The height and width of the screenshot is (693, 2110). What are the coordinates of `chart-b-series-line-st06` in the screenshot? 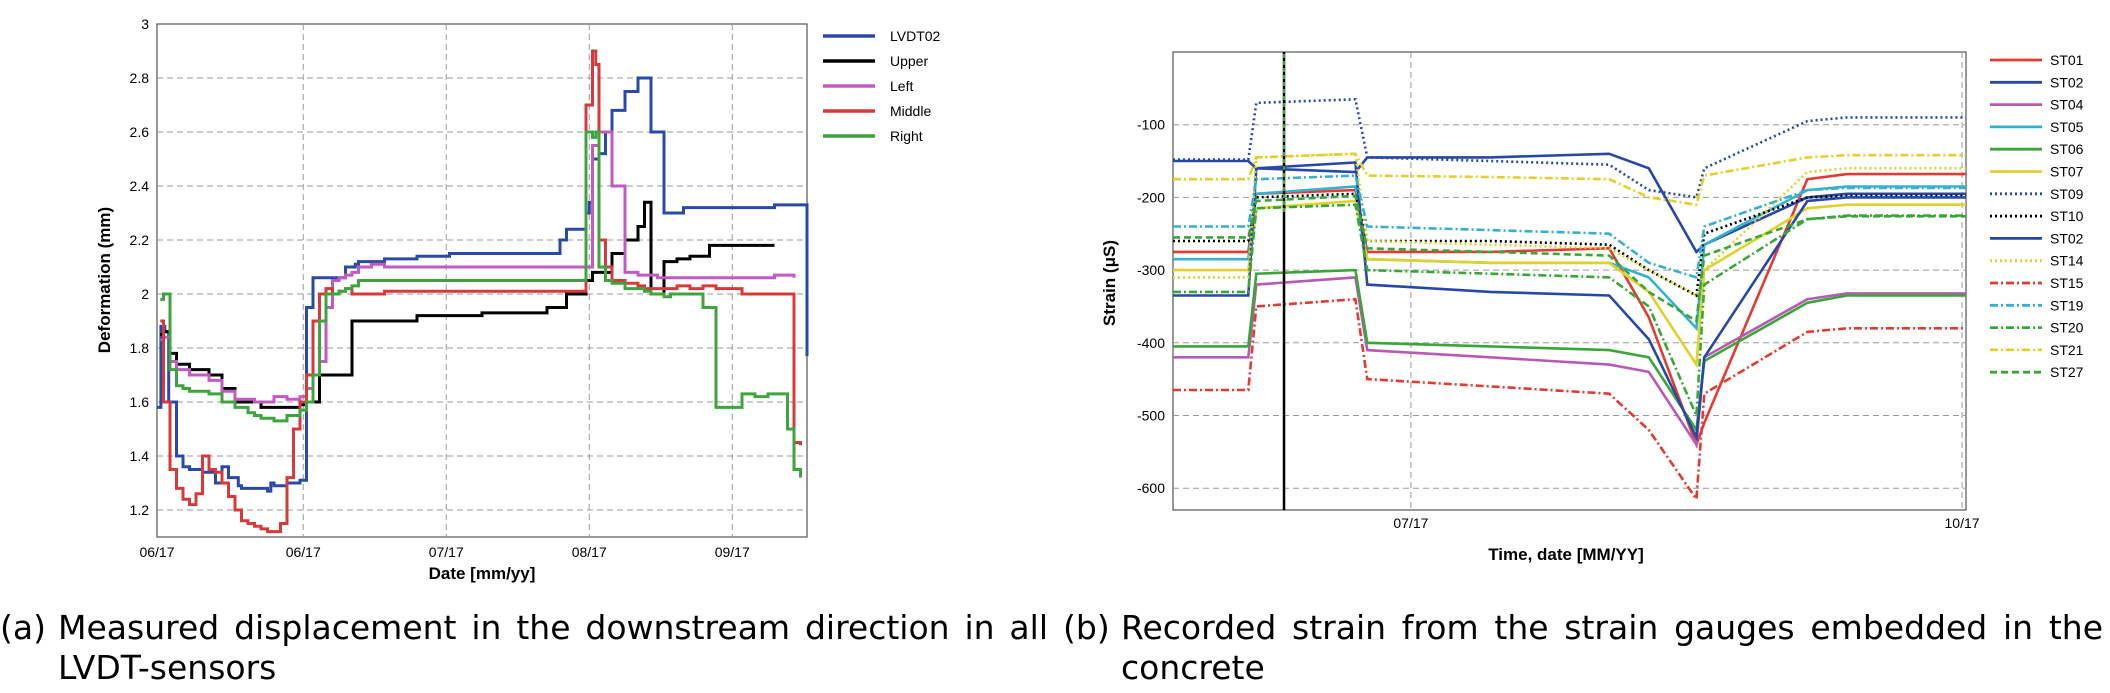 It's located at (1569, 351).